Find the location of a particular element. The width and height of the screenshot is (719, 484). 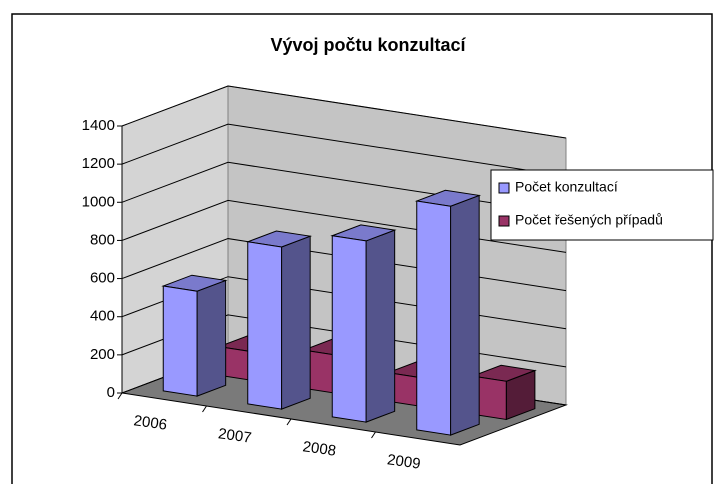

legend-label: Počet konzultací is located at coordinates (566, 187).